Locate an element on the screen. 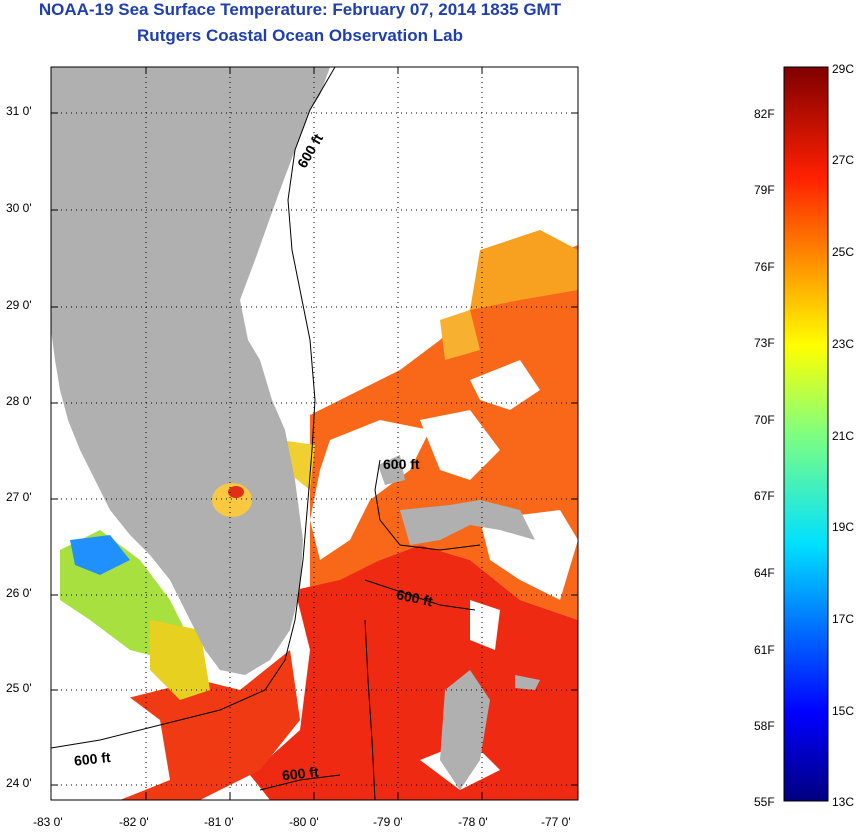 Image resolution: width=865 pixels, height=832 pixels. colorbar-fahrenheit-label: 82F is located at coordinates (764, 114).